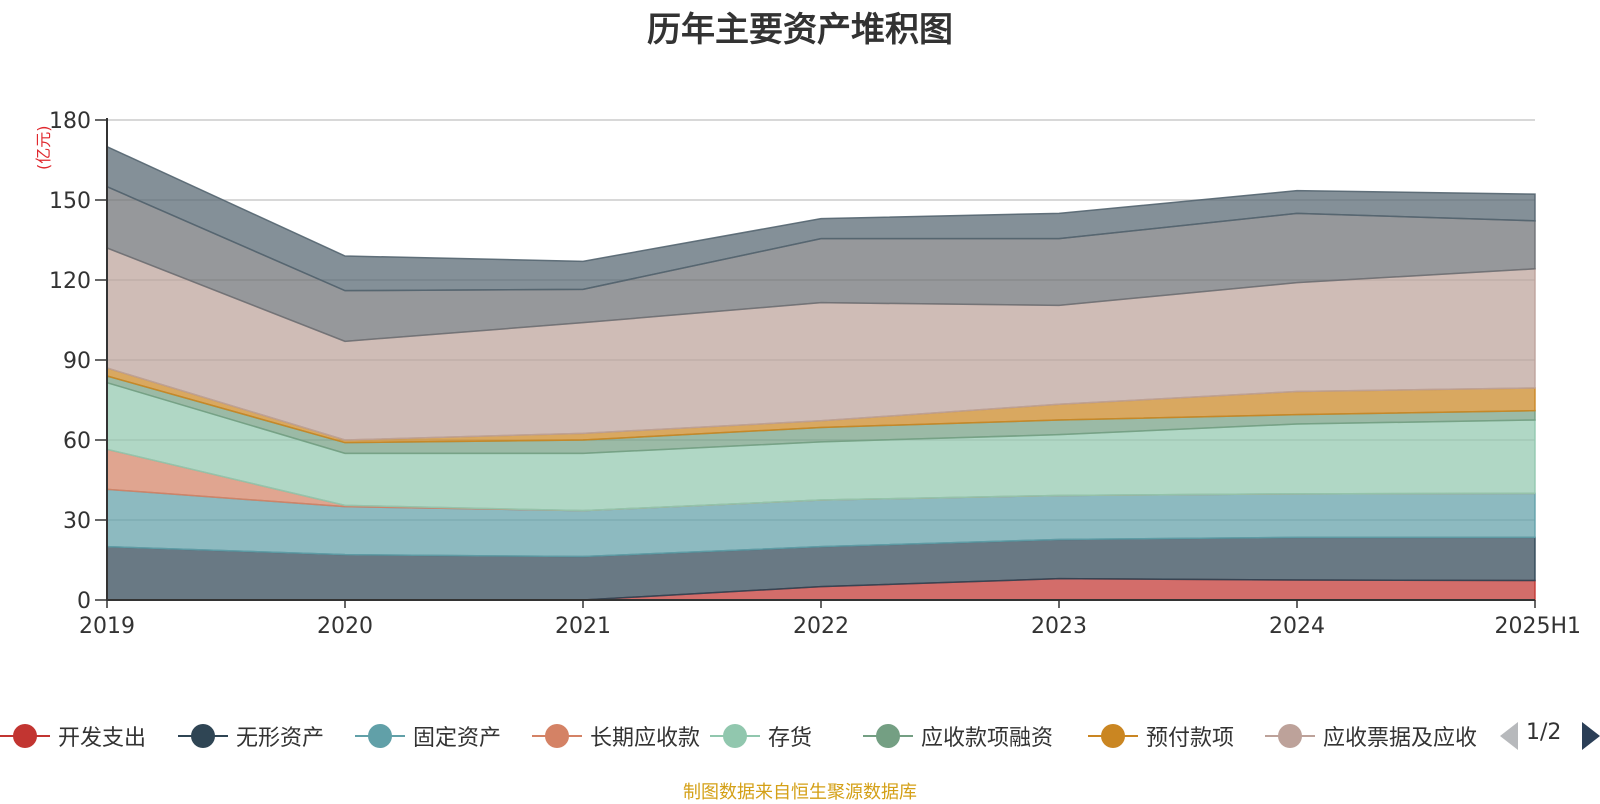 The image size is (1600, 804). I want to click on data-source-note: 制图数据来自恒生聚源数据库, so click(800, 792).